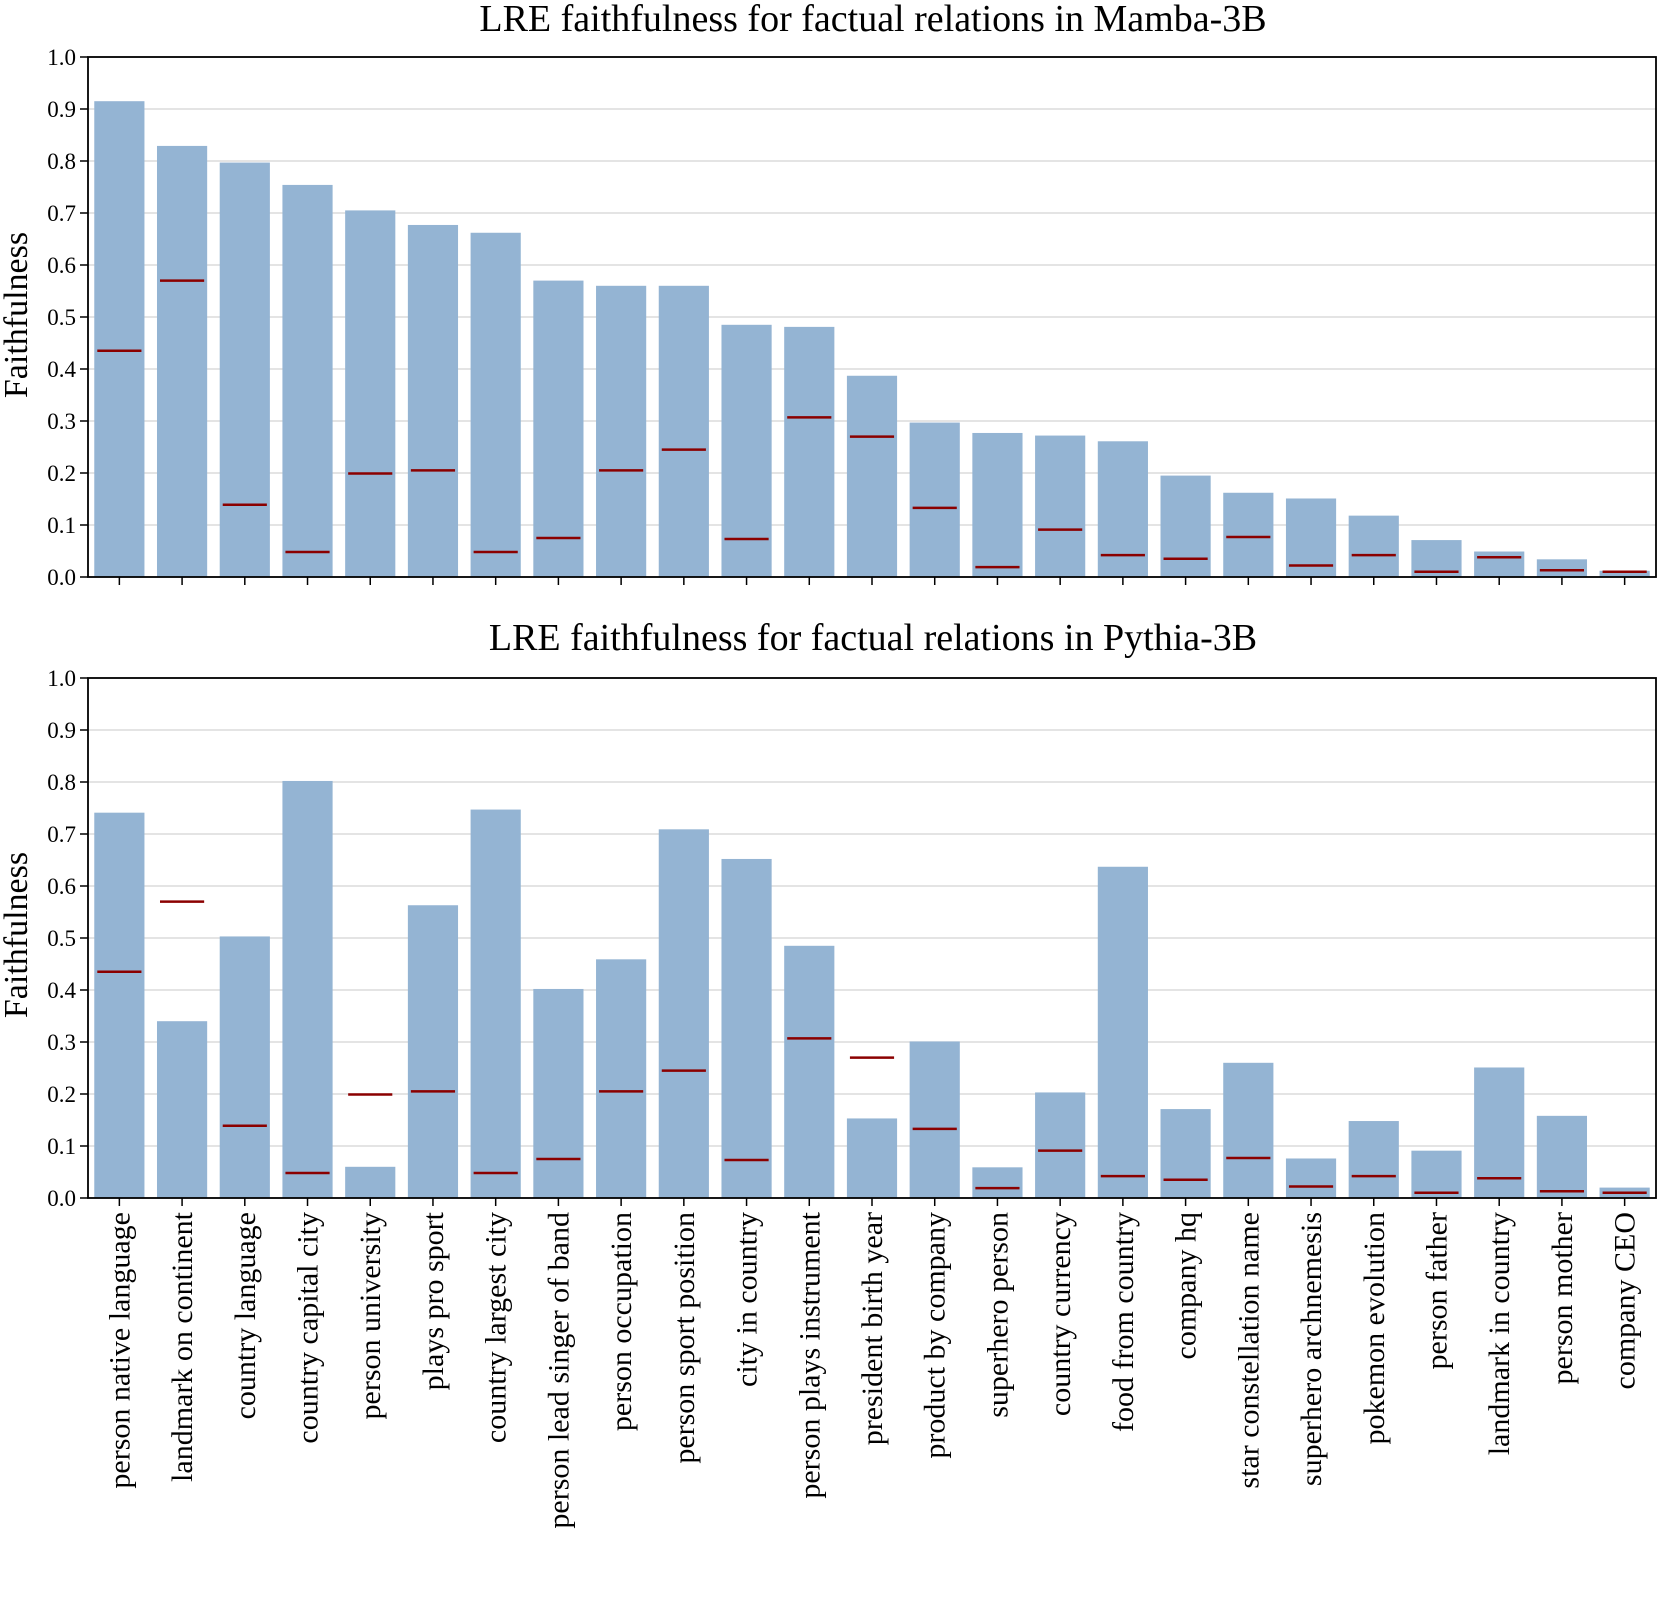 The image size is (1661, 1623). I want to click on x-tick-label: superhero archnemesis, so click(1311, 1349).